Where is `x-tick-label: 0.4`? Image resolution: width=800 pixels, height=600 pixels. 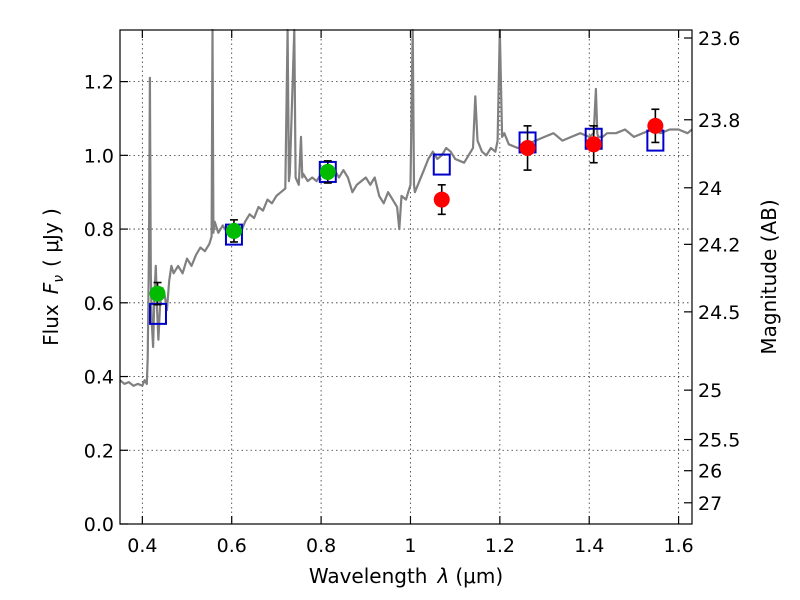
x-tick-label: 0.4 is located at coordinates (142, 546).